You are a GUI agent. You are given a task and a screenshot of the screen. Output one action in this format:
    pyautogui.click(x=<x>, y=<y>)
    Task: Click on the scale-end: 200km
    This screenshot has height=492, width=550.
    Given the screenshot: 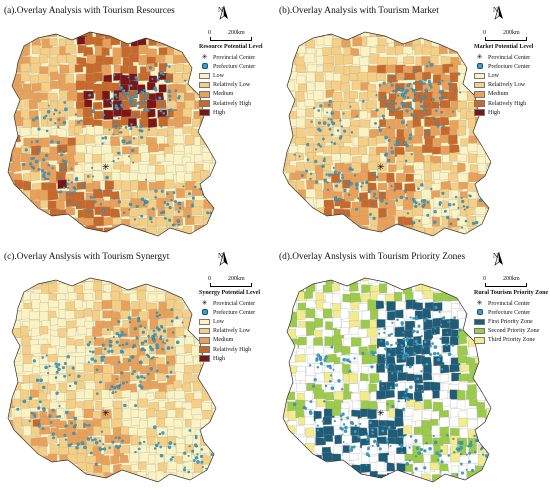 What is the action you would take?
    pyautogui.click(x=236, y=279)
    